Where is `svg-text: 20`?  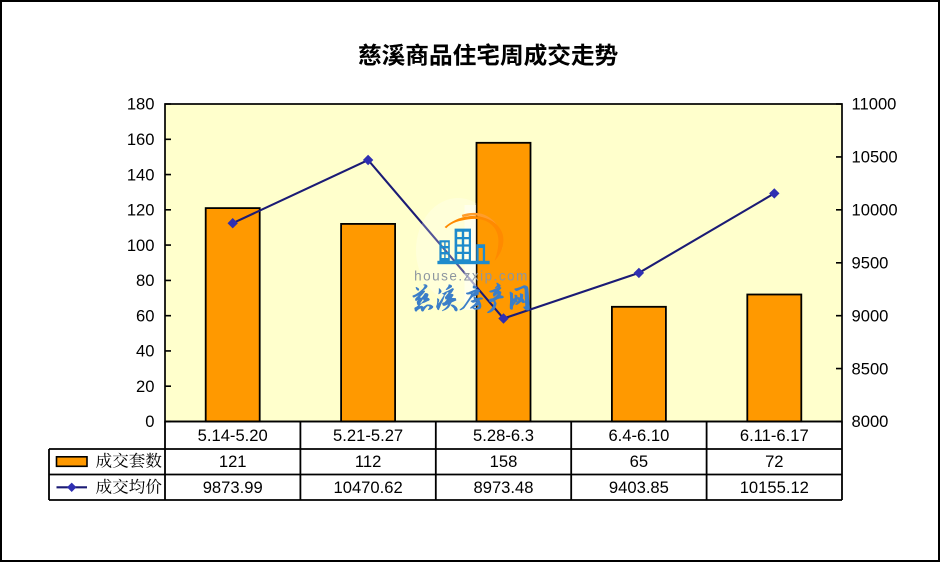
svg-text: 20 is located at coordinates (145, 386).